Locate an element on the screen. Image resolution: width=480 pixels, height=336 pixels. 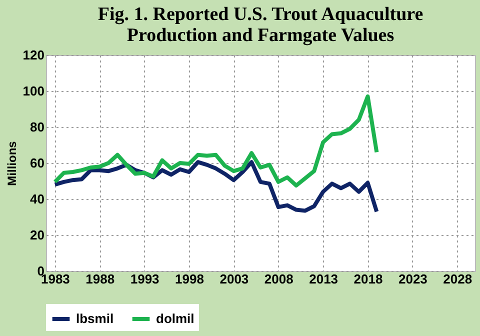
x-tick-label: 1998 is located at coordinates (189, 279).